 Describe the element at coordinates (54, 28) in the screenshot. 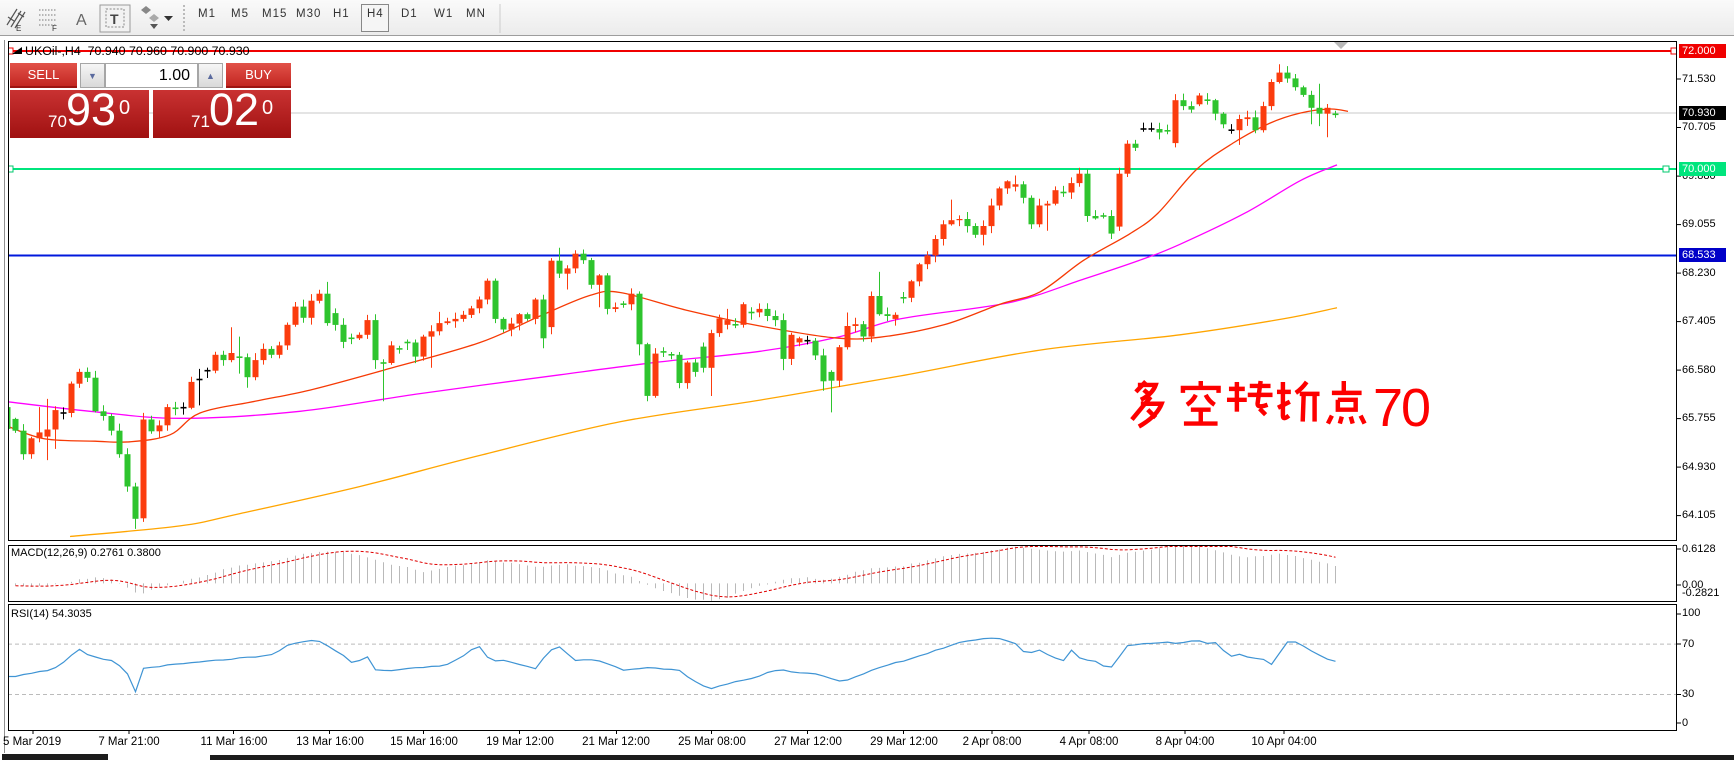

I see `svg-text: F` at that location.